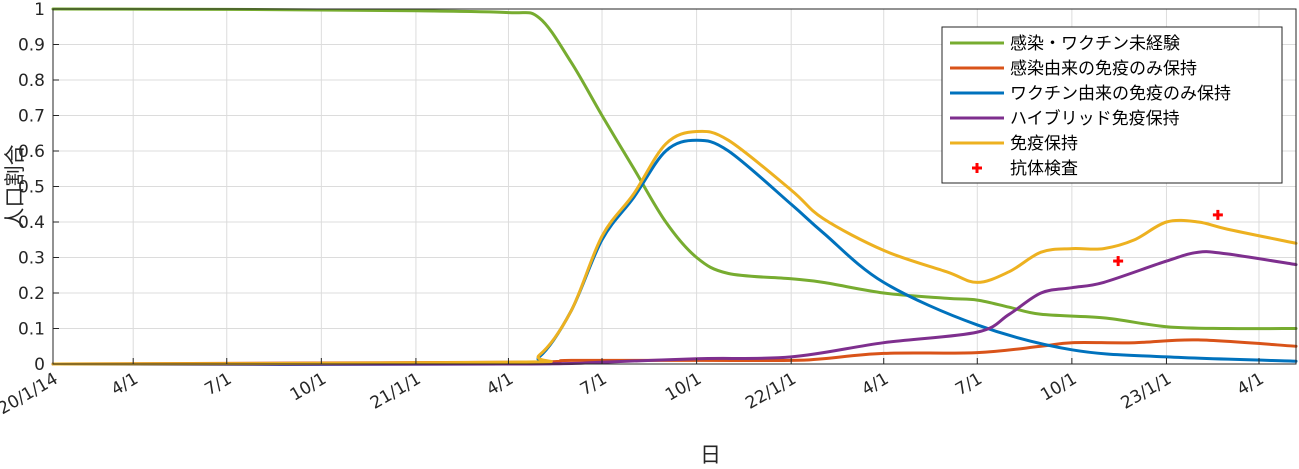 This screenshot has width=1299, height=469. Describe the element at coordinates (1044, 169) in the screenshot. I see `legend-entry-label: 抗体検査` at that location.